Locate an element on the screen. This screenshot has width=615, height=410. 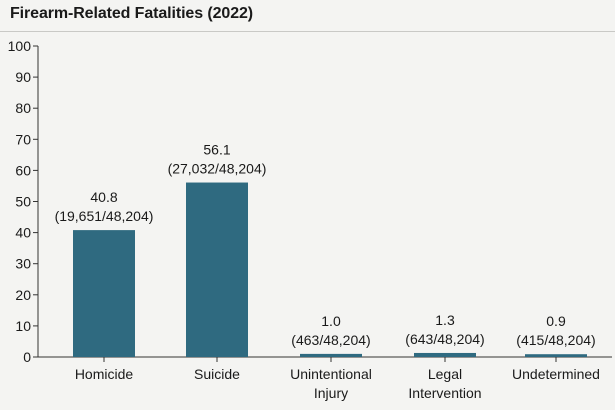
y-tick-label: 30 is located at coordinates (23, 264).